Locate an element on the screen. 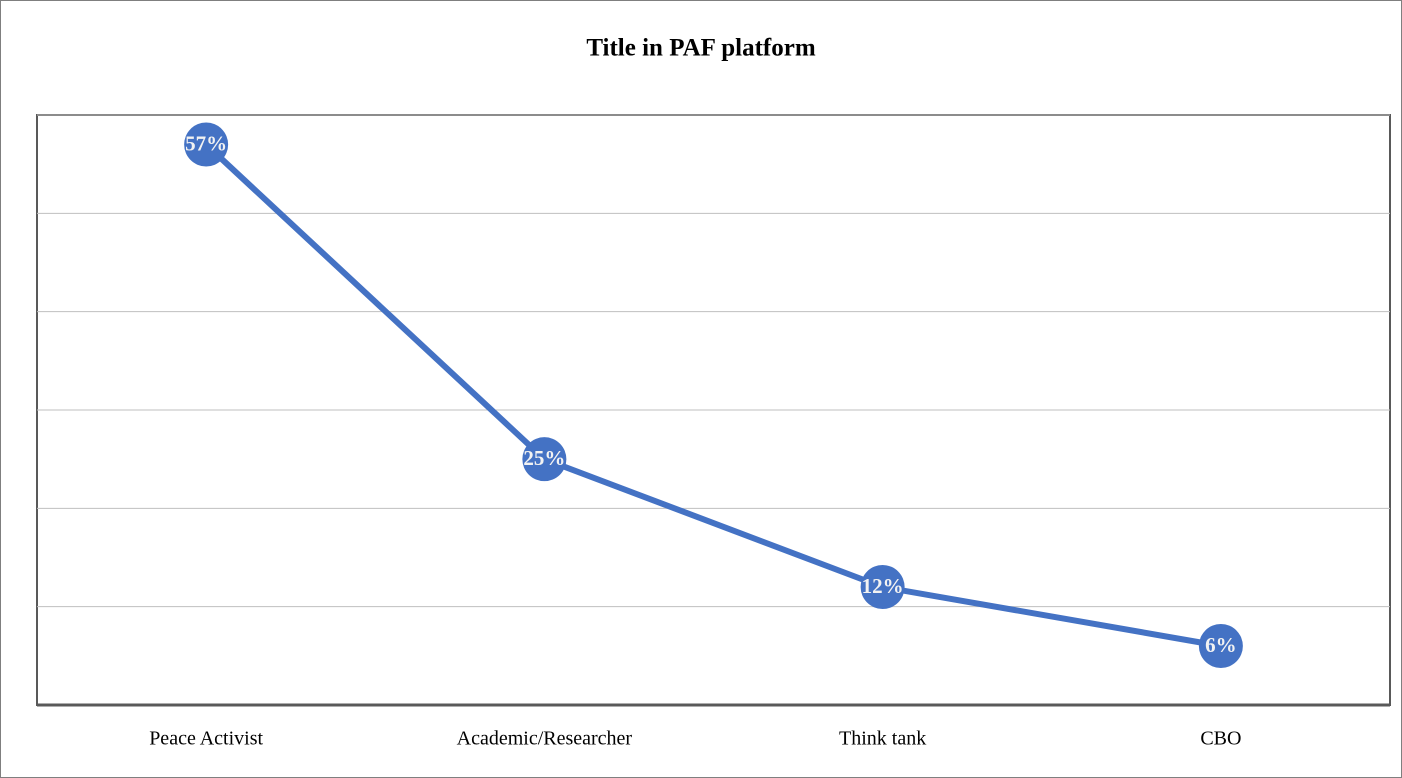 The height and width of the screenshot is (778, 1402). data-label: 6% is located at coordinates (1221, 645).